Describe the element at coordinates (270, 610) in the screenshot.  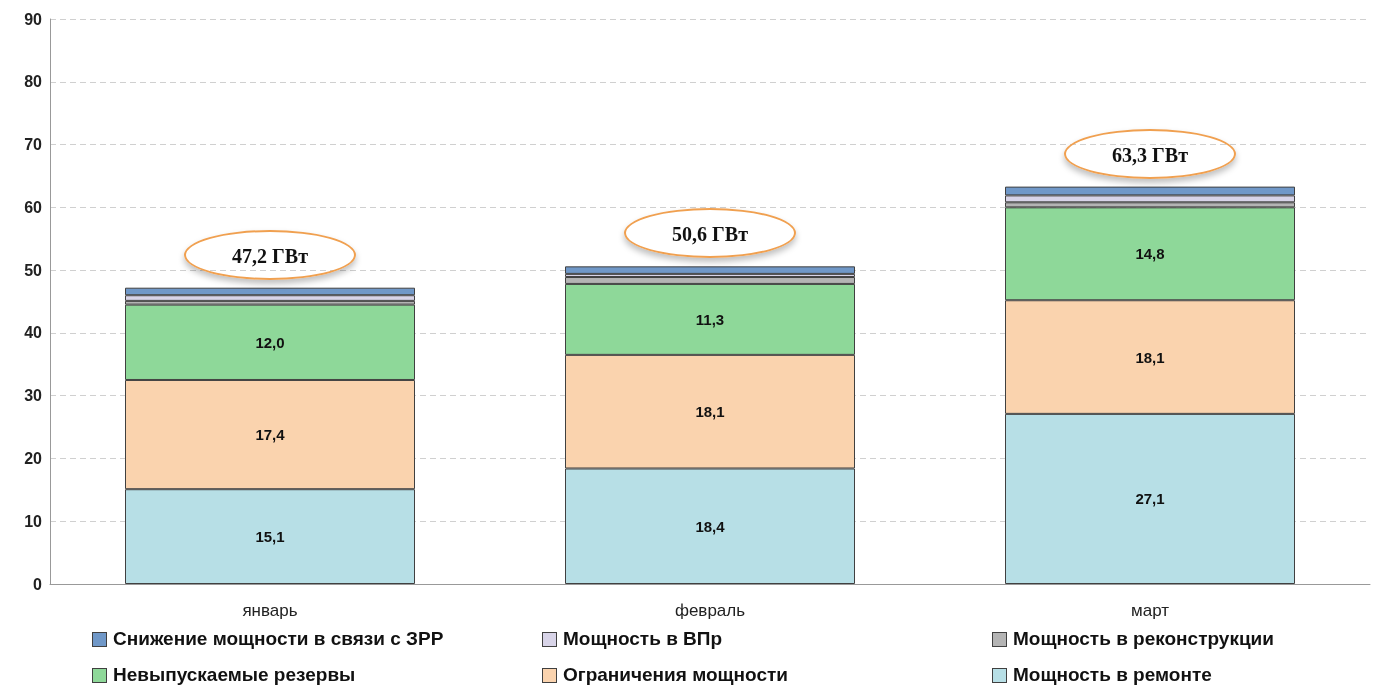
I see `x-tick-label: январь` at that location.